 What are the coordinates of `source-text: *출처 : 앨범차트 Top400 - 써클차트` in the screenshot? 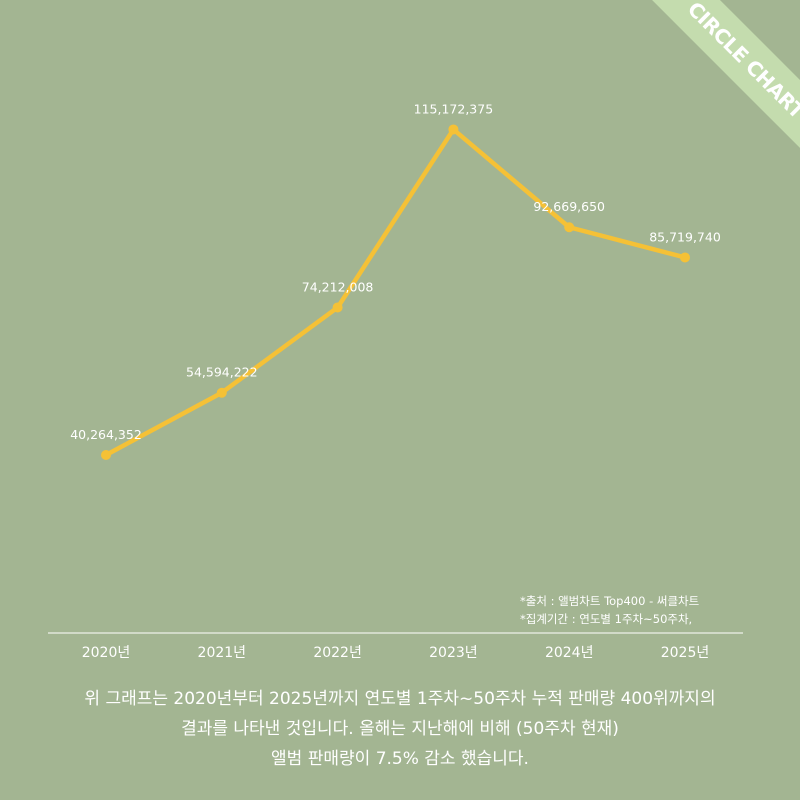 It's located at (610, 601).